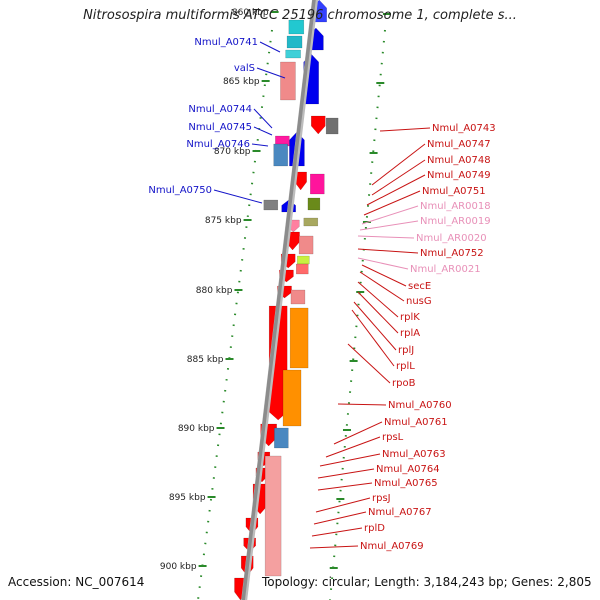 This screenshot has width=600, height=600. What do you see at coordinates (452, 253) in the screenshot?
I see `right-gene-label: Nmul_A0752` at bounding box center [452, 253].